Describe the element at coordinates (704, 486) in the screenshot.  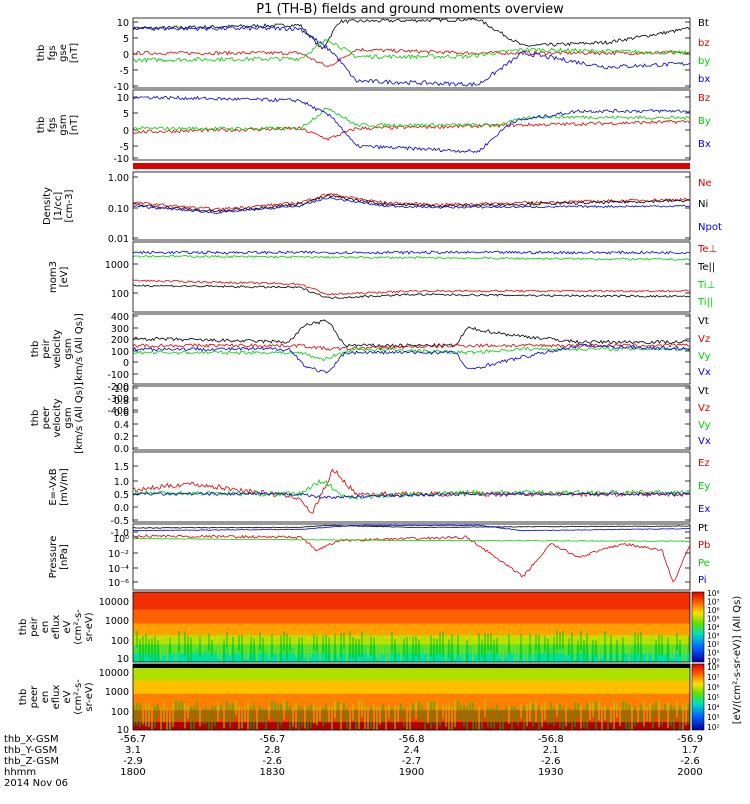
I see `legend-efield: Ey` at that location.